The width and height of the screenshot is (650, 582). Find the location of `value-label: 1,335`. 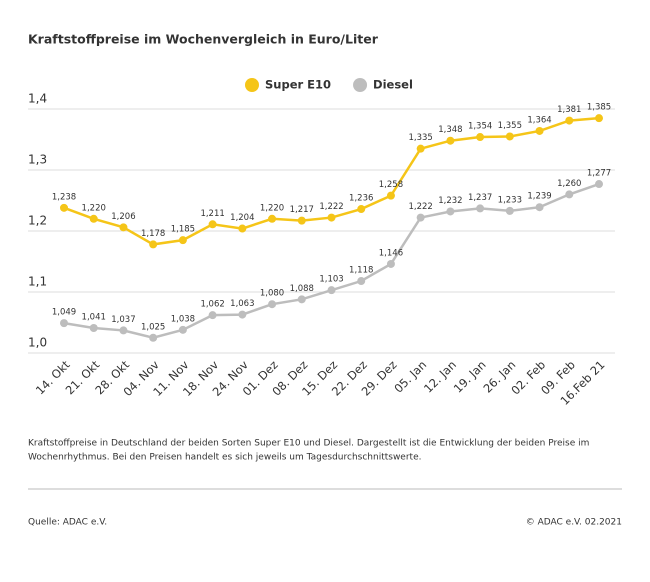

value-label: 1,335 is located at coordinates (420, 138).